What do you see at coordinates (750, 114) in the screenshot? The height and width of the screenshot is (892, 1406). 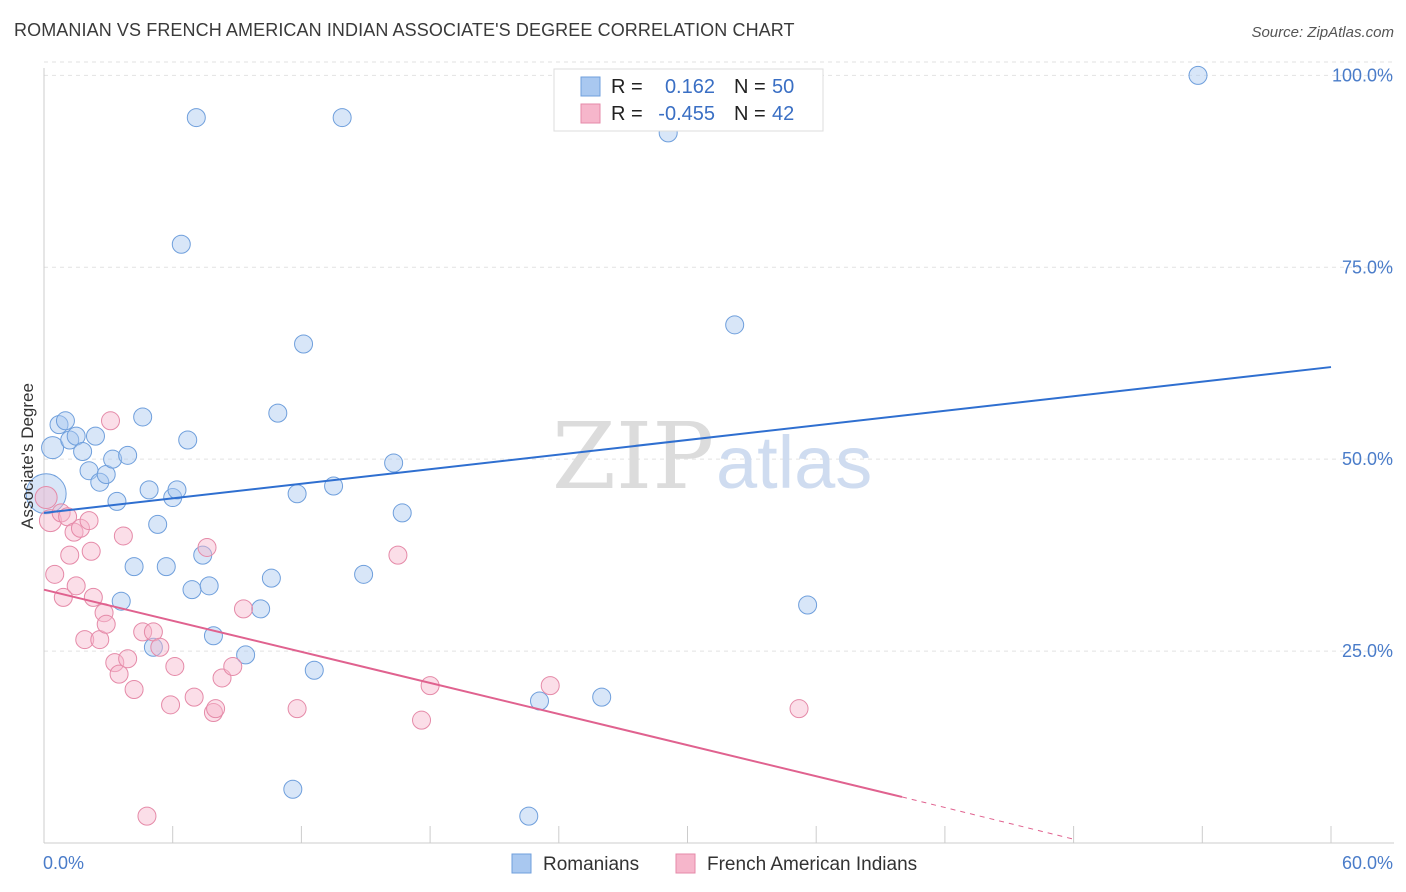 I see `stats-pink-n-label: N =` at bounding box center [750, 114].